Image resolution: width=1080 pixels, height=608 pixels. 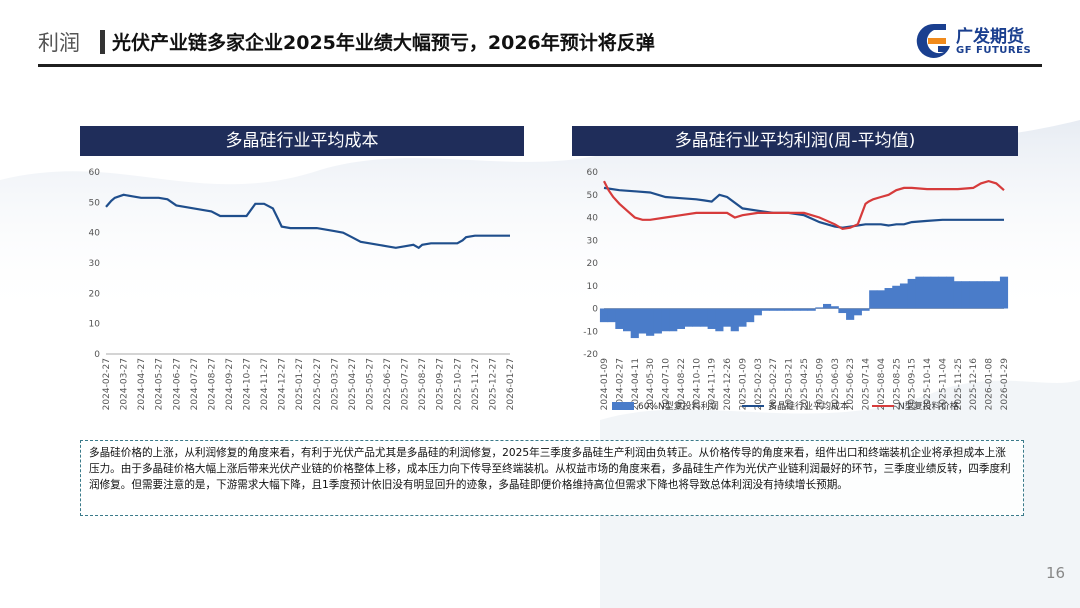 I want to click on x-tick-label: 2025-06-03, so click(x=836, y=384).